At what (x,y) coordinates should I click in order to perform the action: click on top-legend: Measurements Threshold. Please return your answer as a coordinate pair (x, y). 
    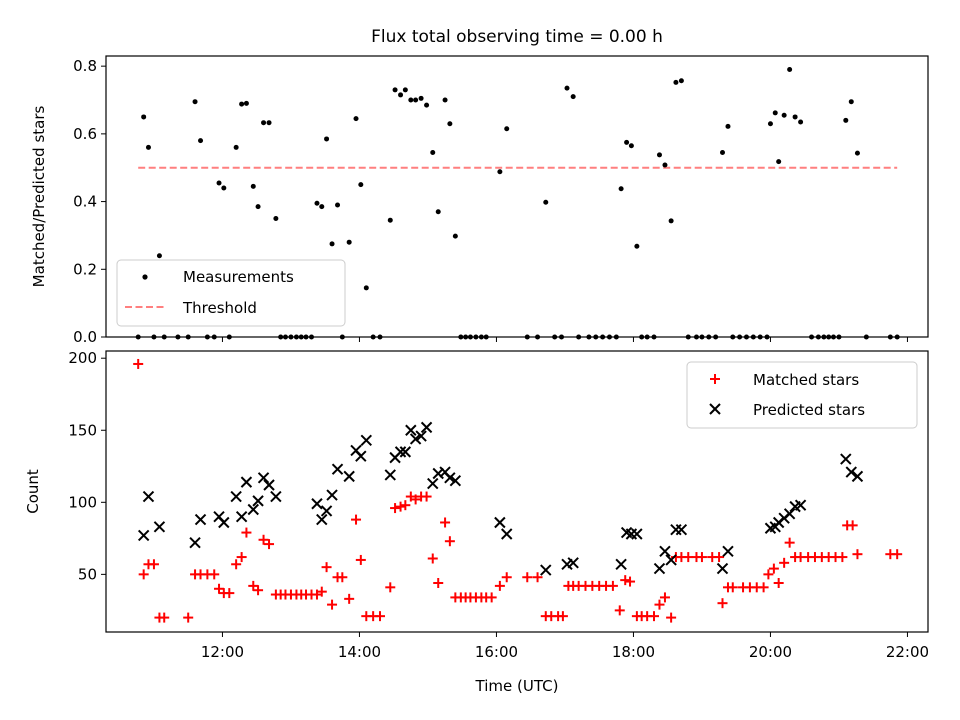
    Looking at the image, I should click on (231, 293).